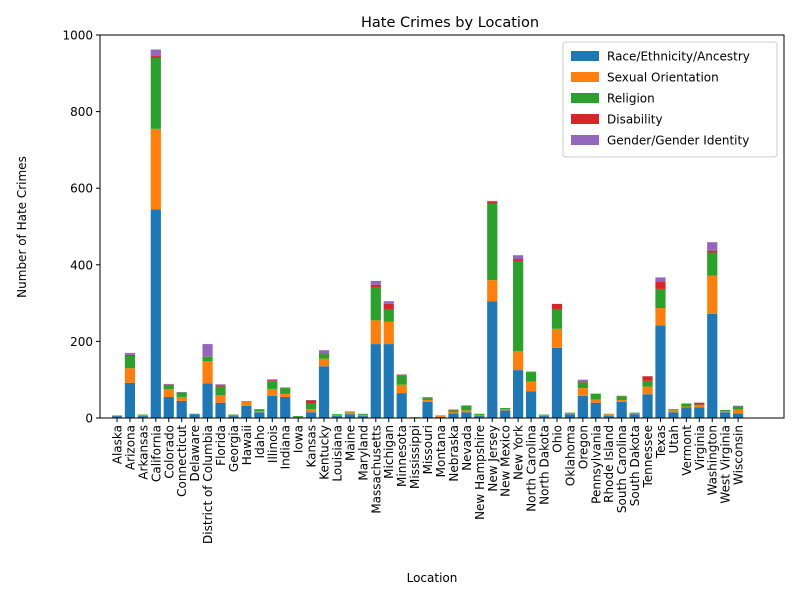 The height and width of the screenshot is (600, 800). I want to click on legend-label: Gender/Gender Identity, so click(678, 141).